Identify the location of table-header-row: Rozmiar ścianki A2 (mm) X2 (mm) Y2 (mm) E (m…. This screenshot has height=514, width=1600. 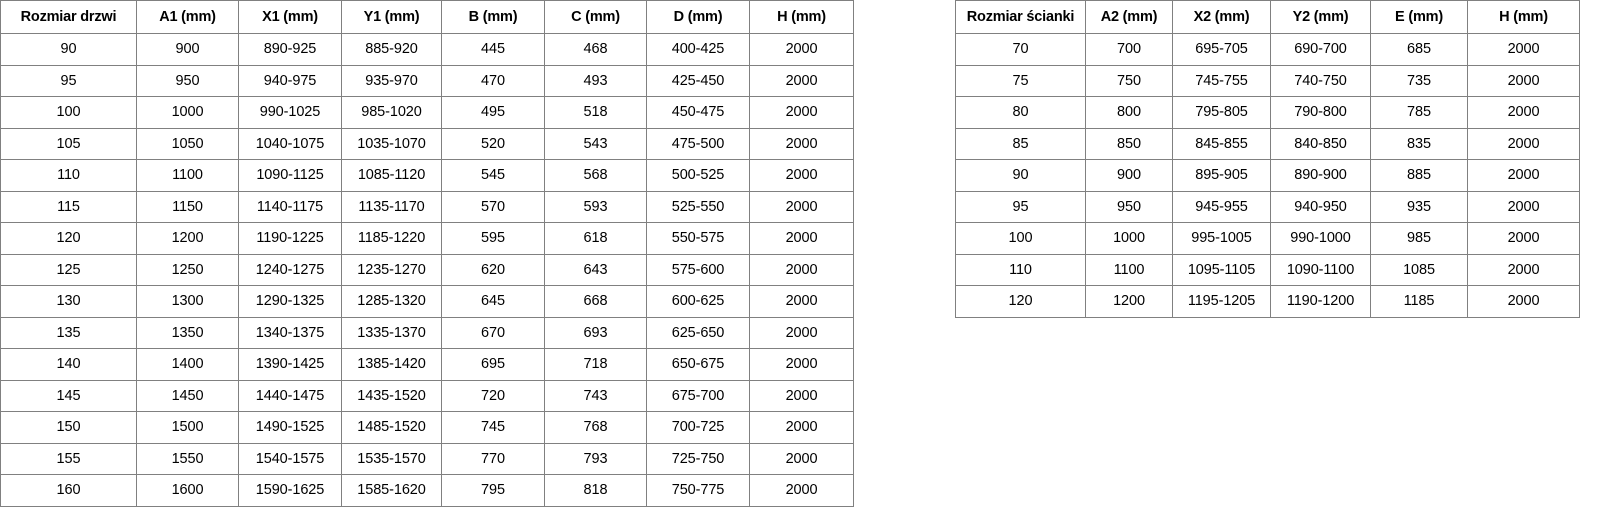
(1267, 17).